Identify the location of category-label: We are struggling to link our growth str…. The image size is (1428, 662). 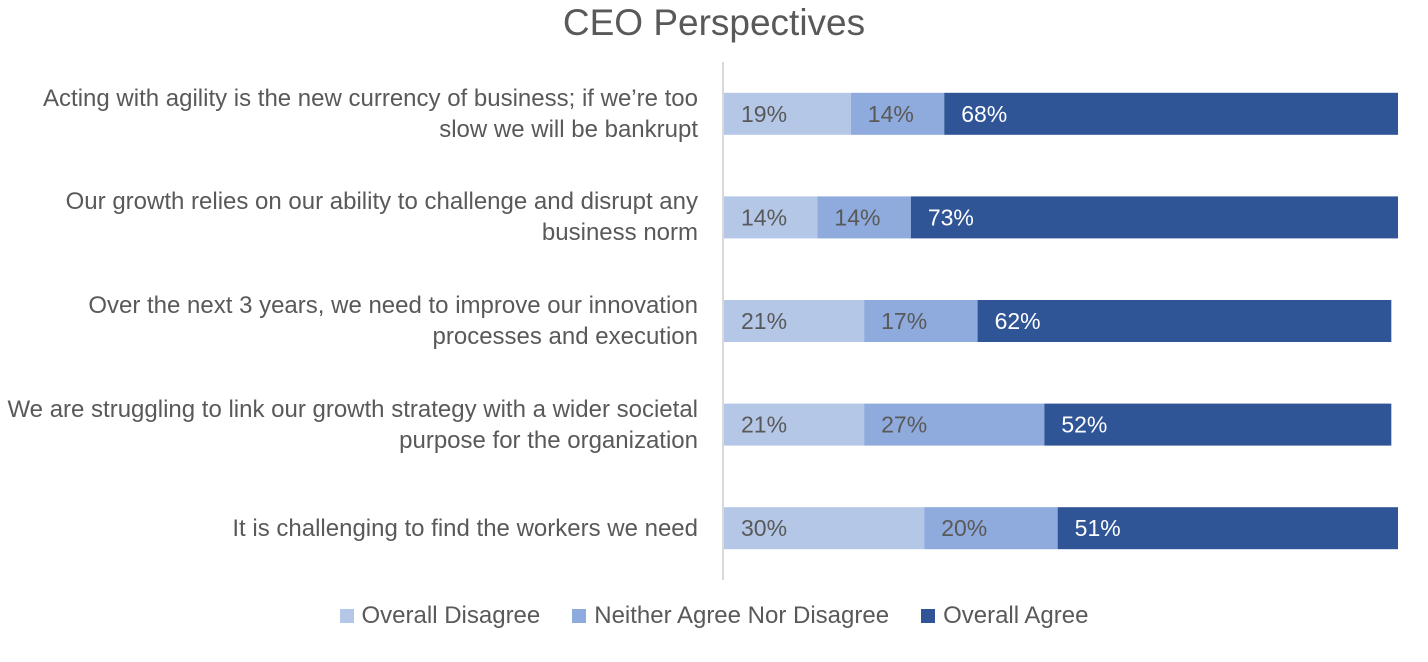
(352, 424).